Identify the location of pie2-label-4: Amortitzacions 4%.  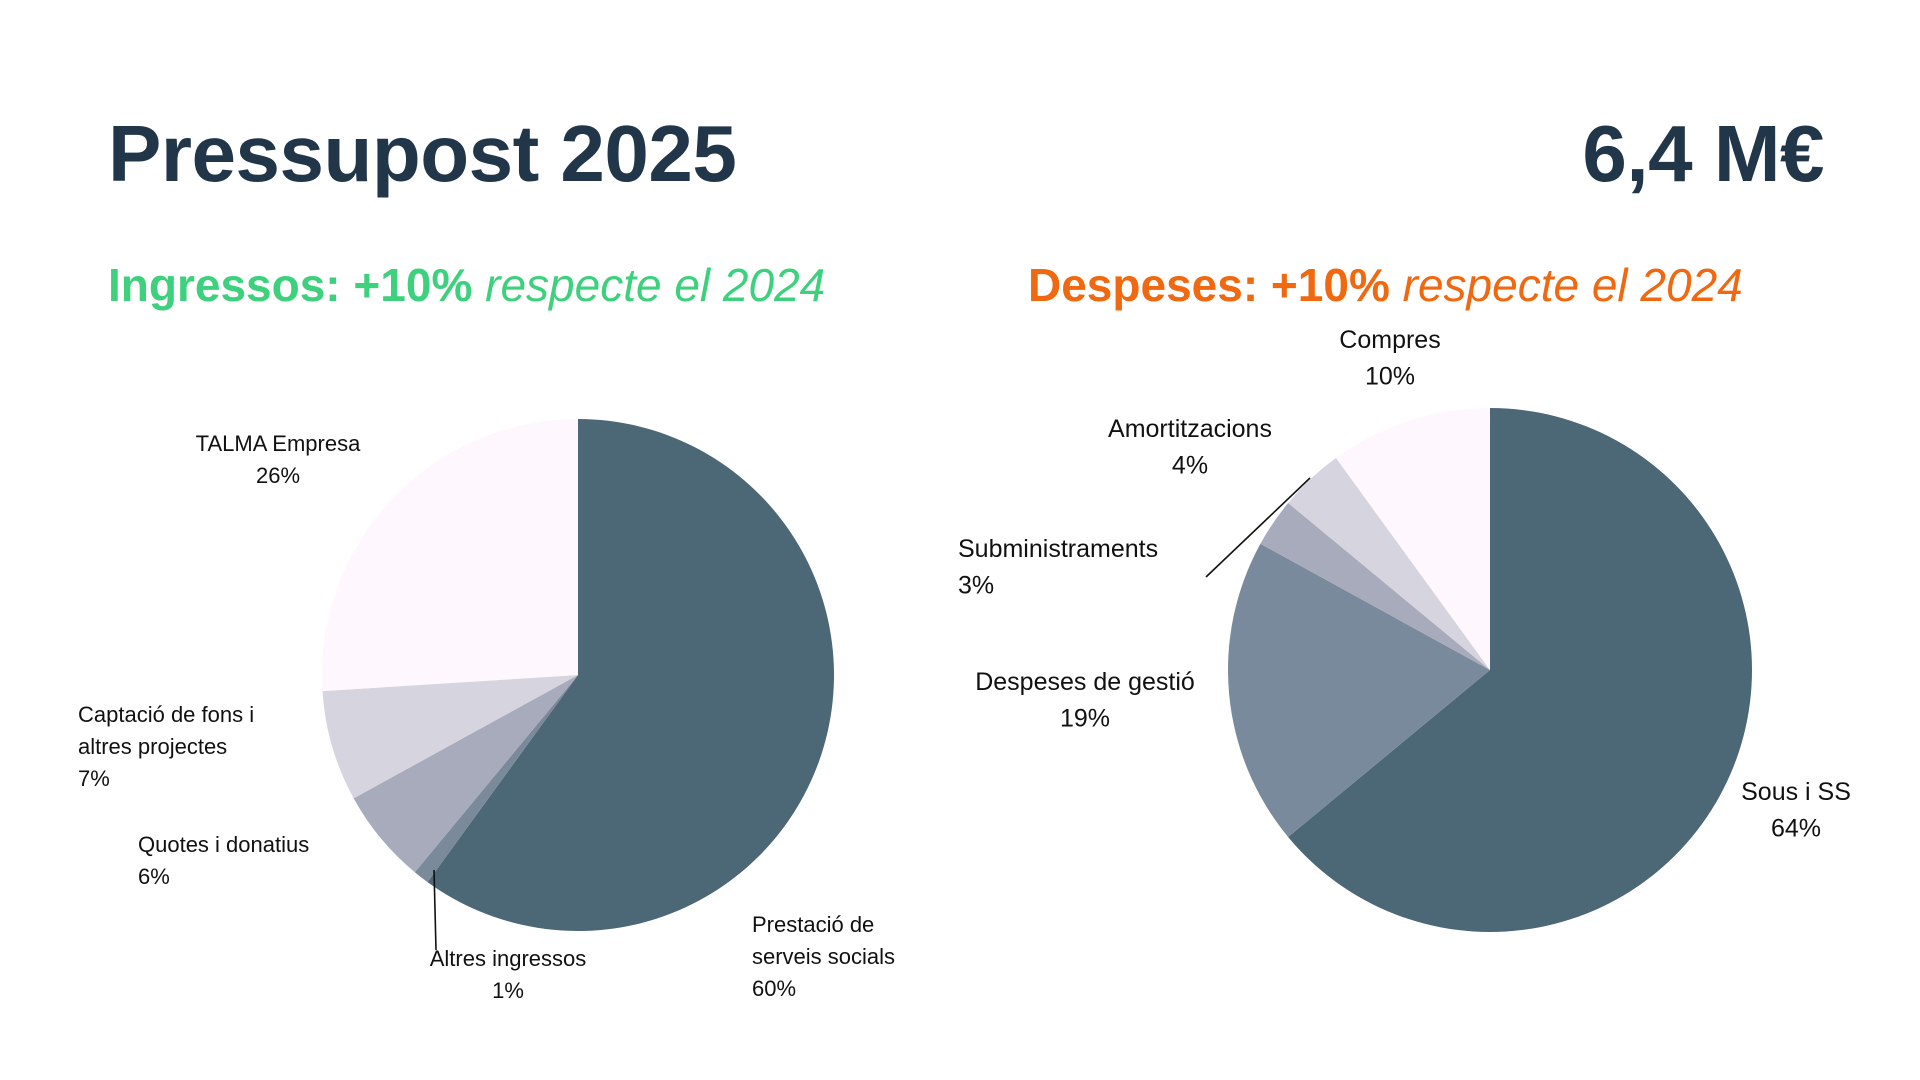
(1190, 447).